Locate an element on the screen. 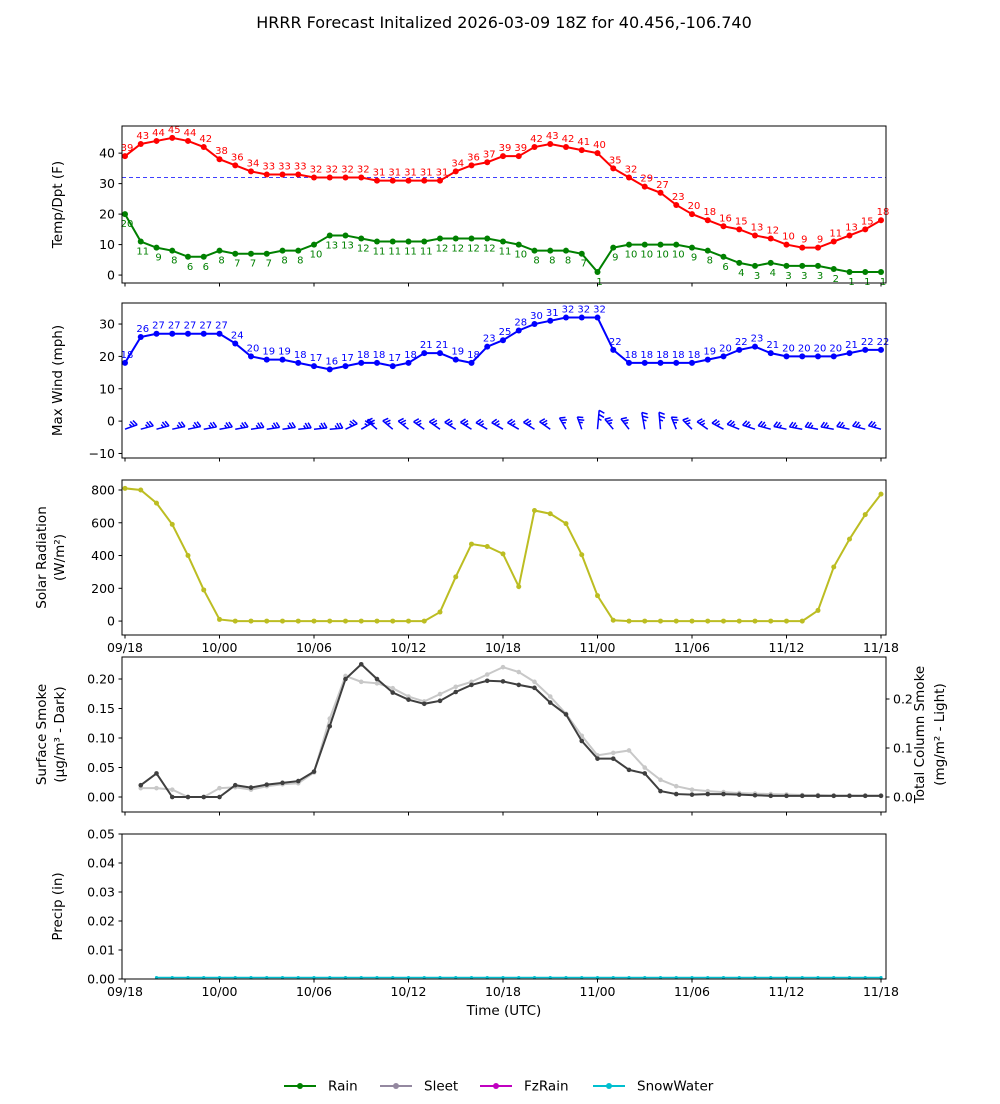 The height and width of the screenshot is (1104, 1000). y-tick-label: 600 is located at coordinates (103, 522).